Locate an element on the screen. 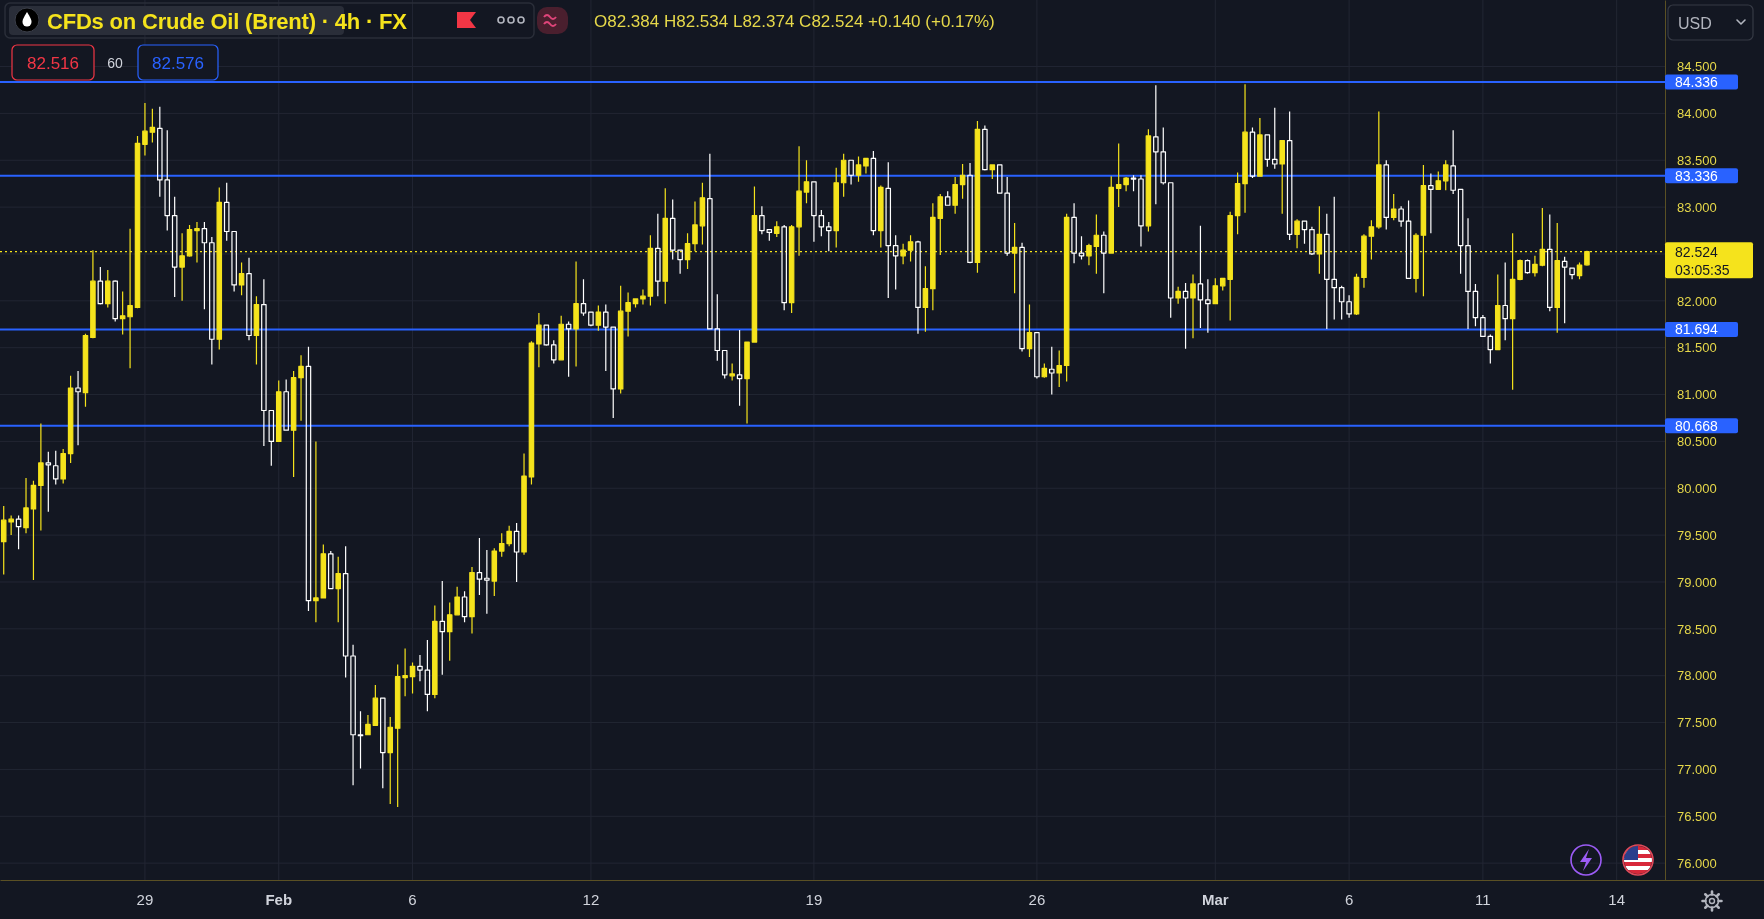 The image size is (1764, 919). ref-line-label: 84.336 is located at coordinates (1697, 81).